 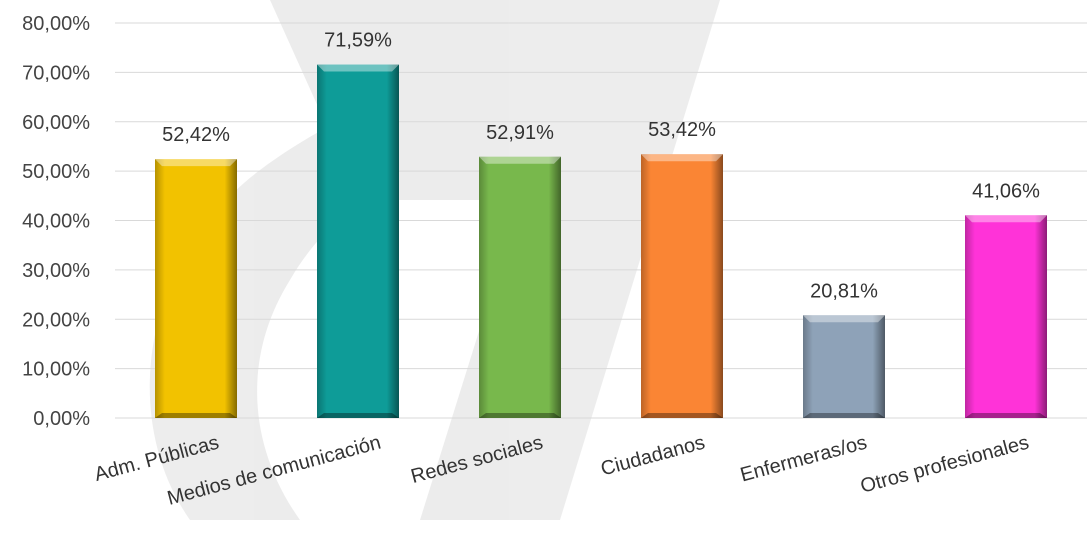 I want to click on y-tick-label: 30,00%, so click(x=56, y=271).